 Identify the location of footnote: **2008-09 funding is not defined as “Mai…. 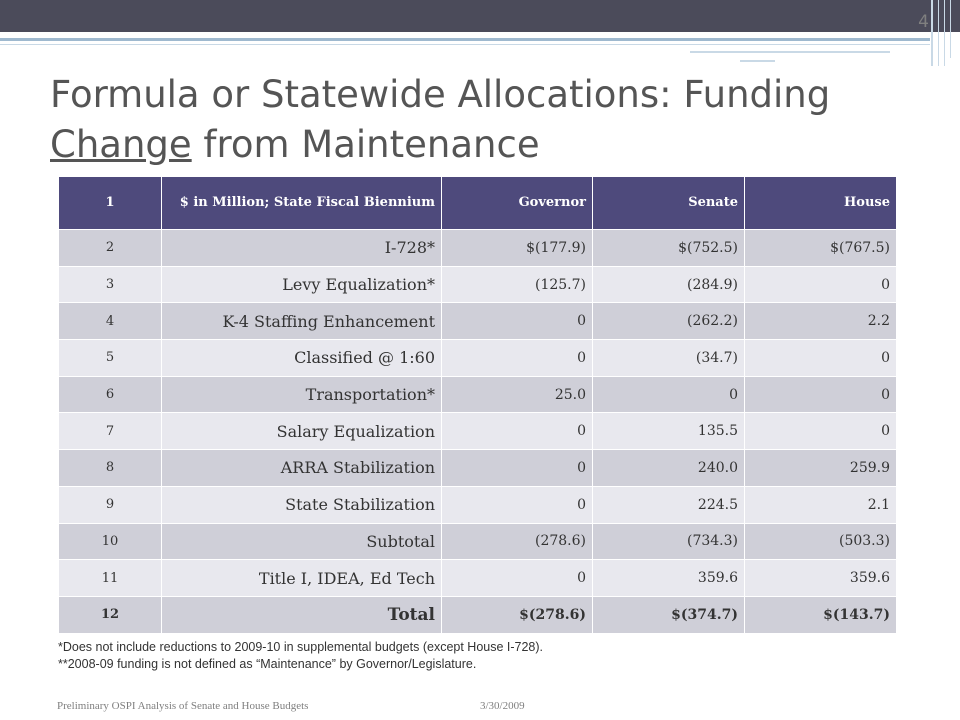
(267, 664).